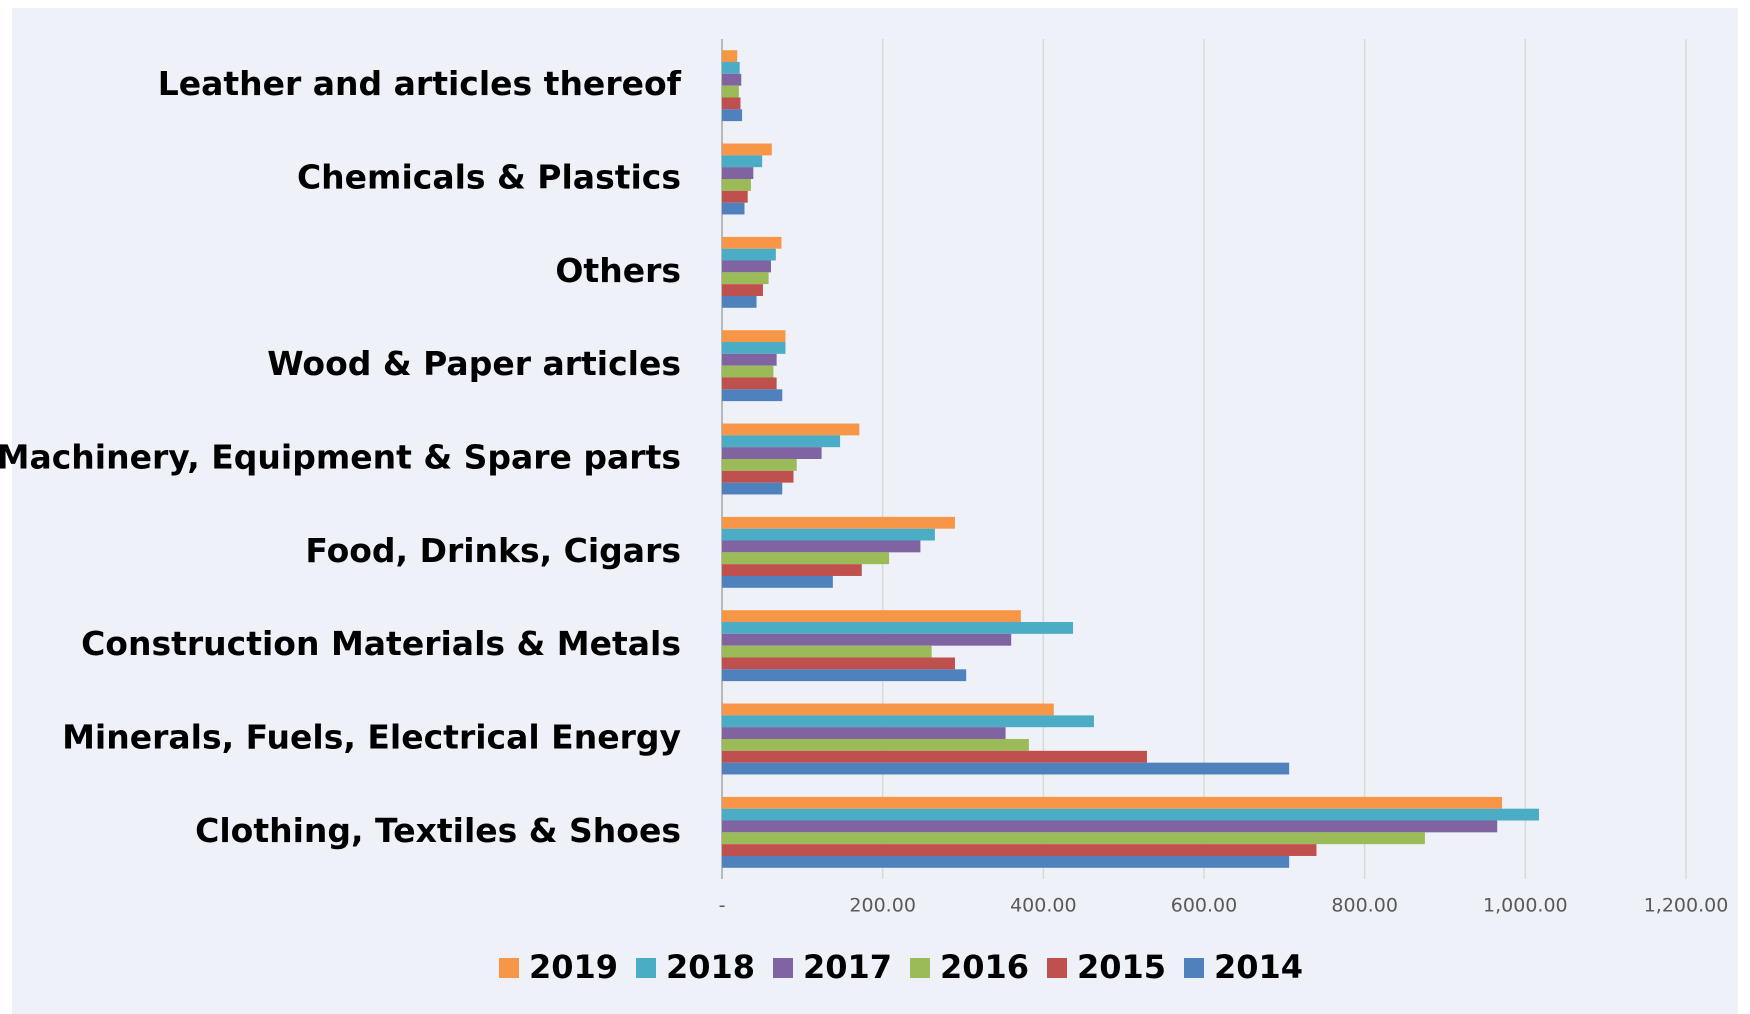  Describe the element at coordinates (847, 967) in the screenshot. I see `legend-label: 2017` at that location.